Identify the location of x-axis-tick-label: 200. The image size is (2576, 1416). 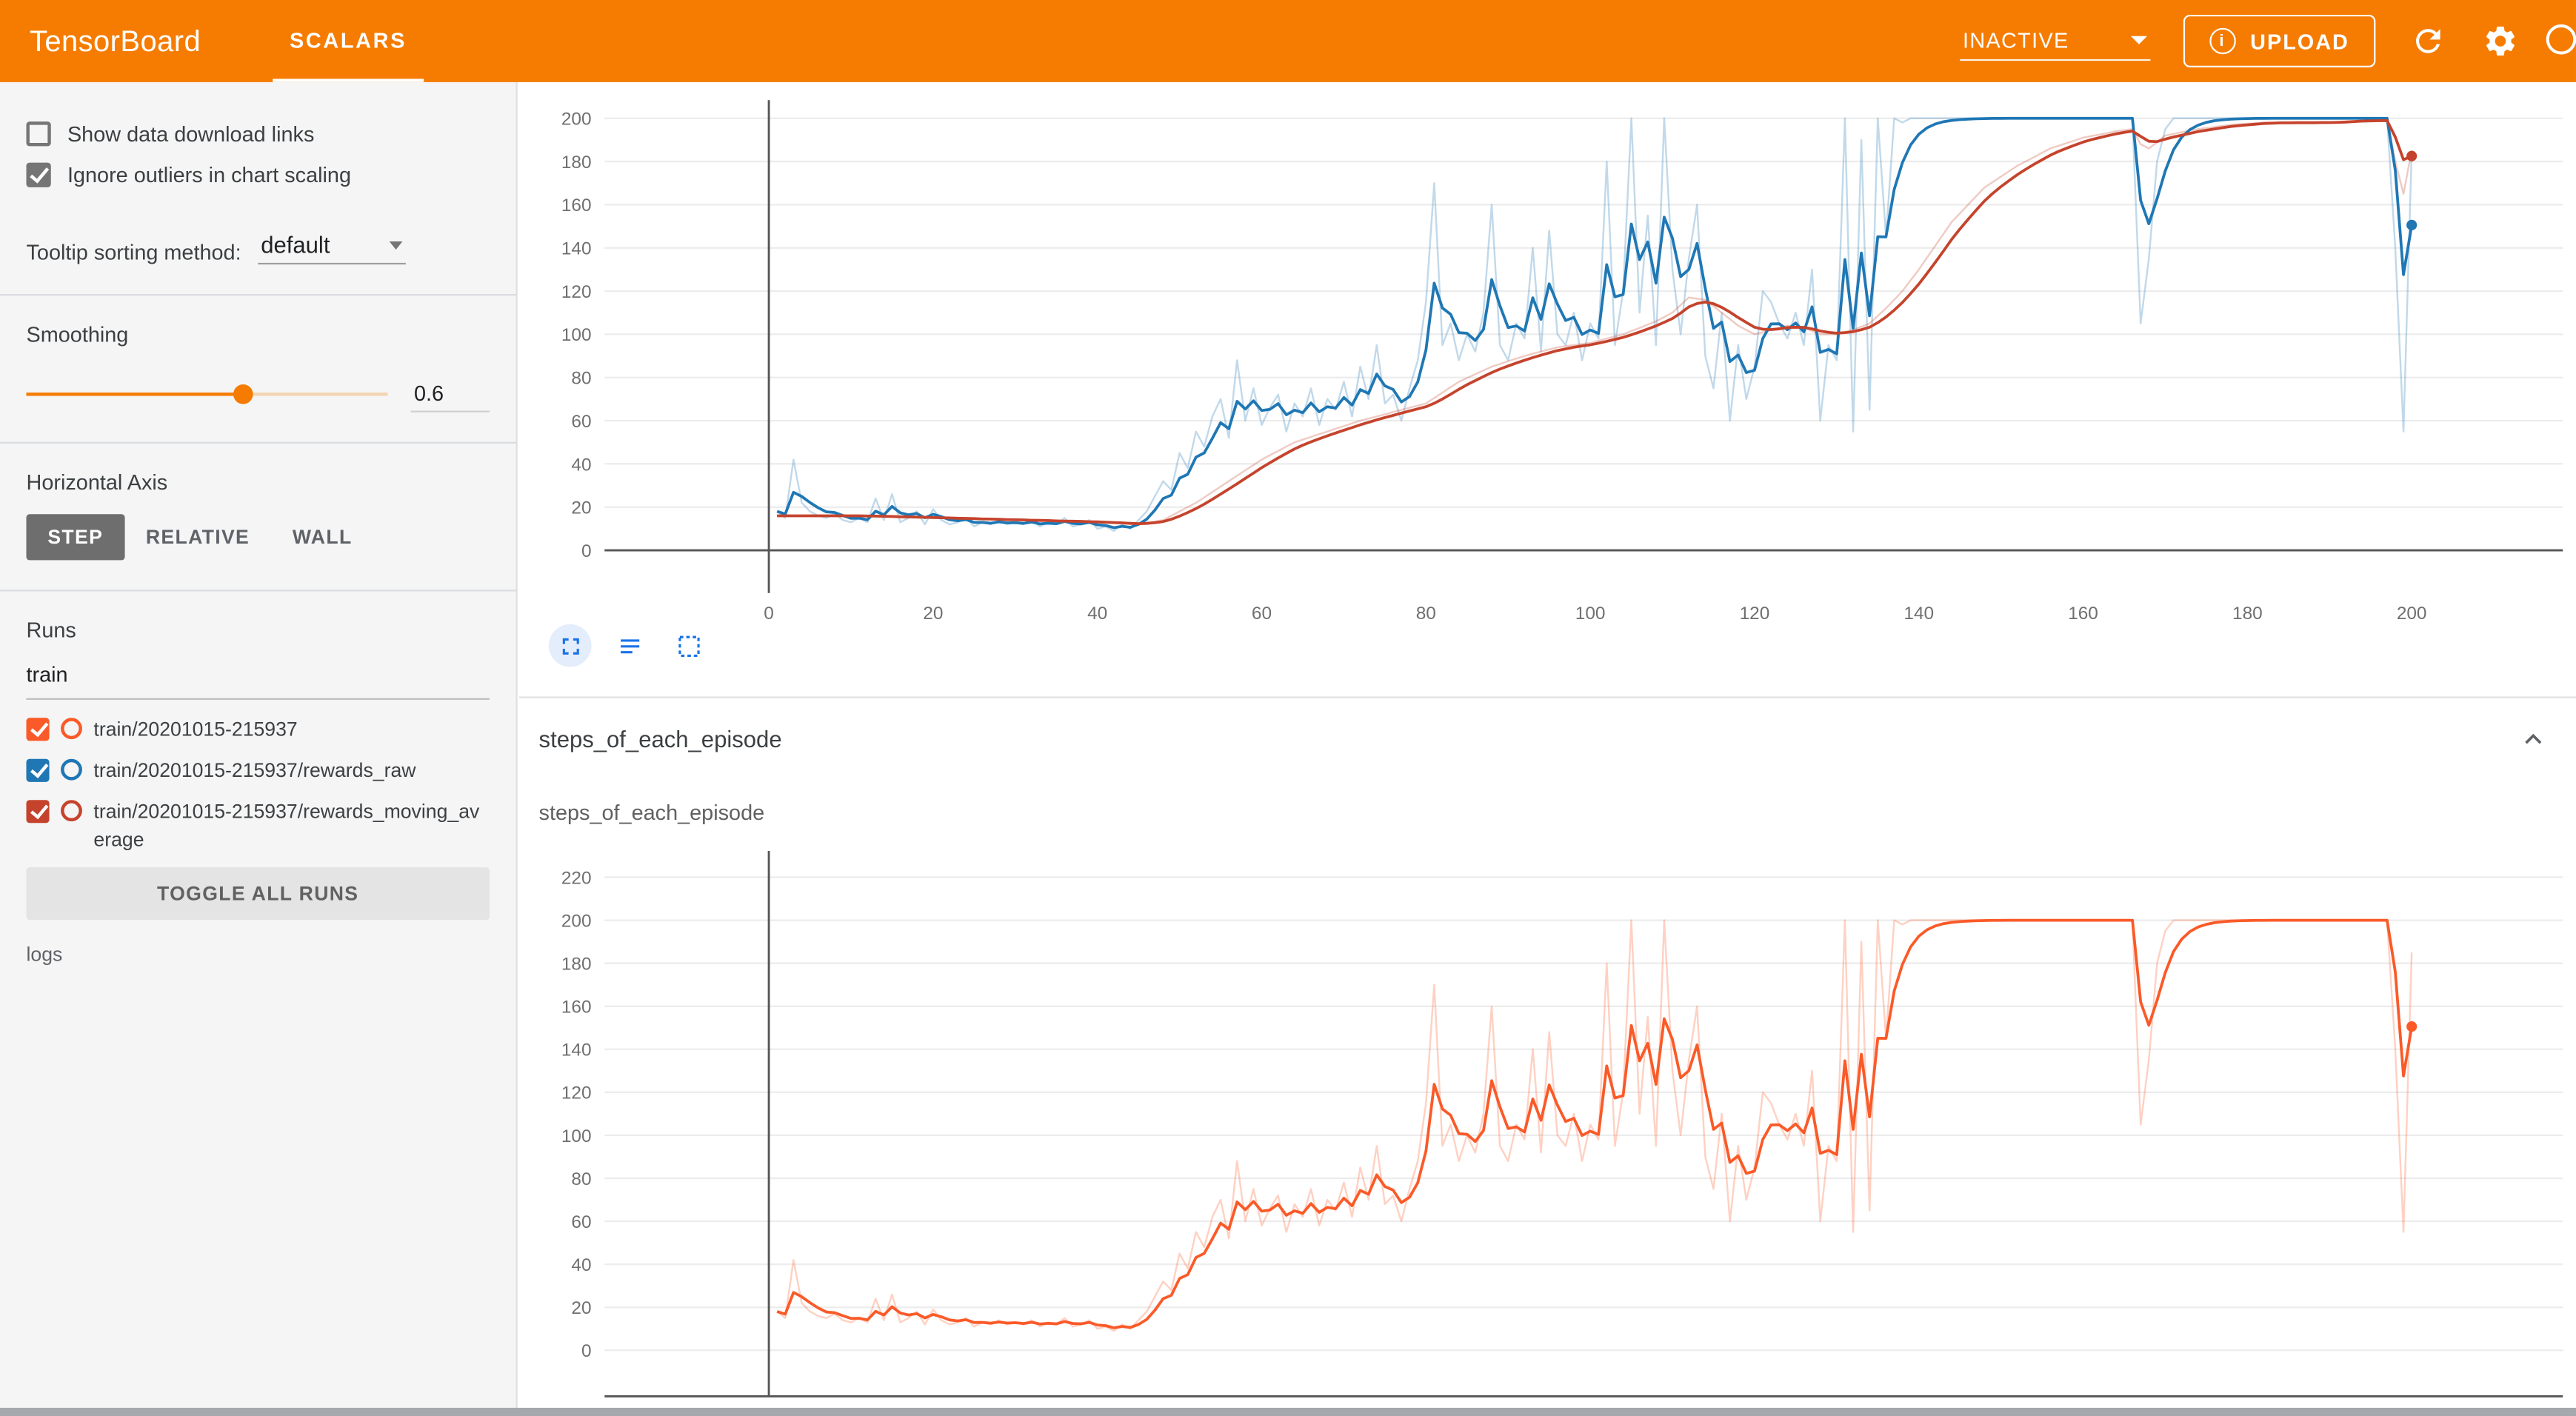
(2412, 614).